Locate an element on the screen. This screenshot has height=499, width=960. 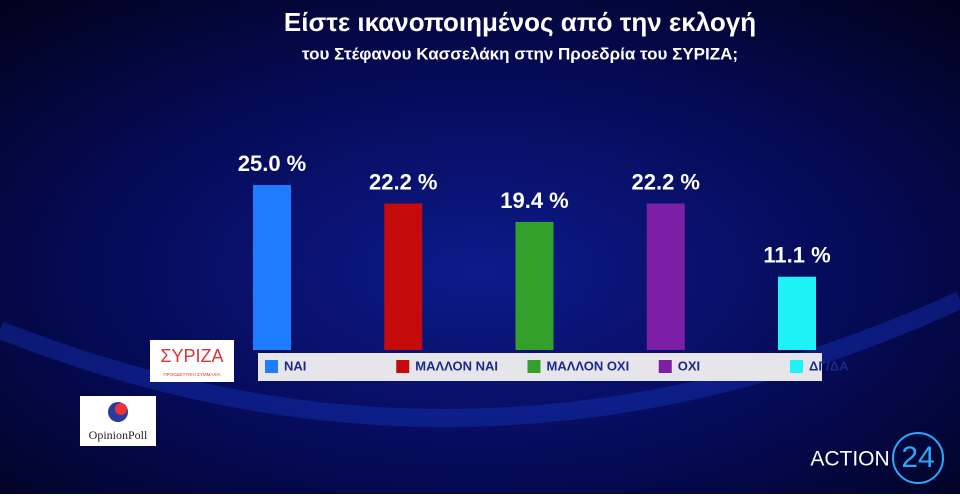
data-label: 11.1 % is located at coordinates (796, 255).